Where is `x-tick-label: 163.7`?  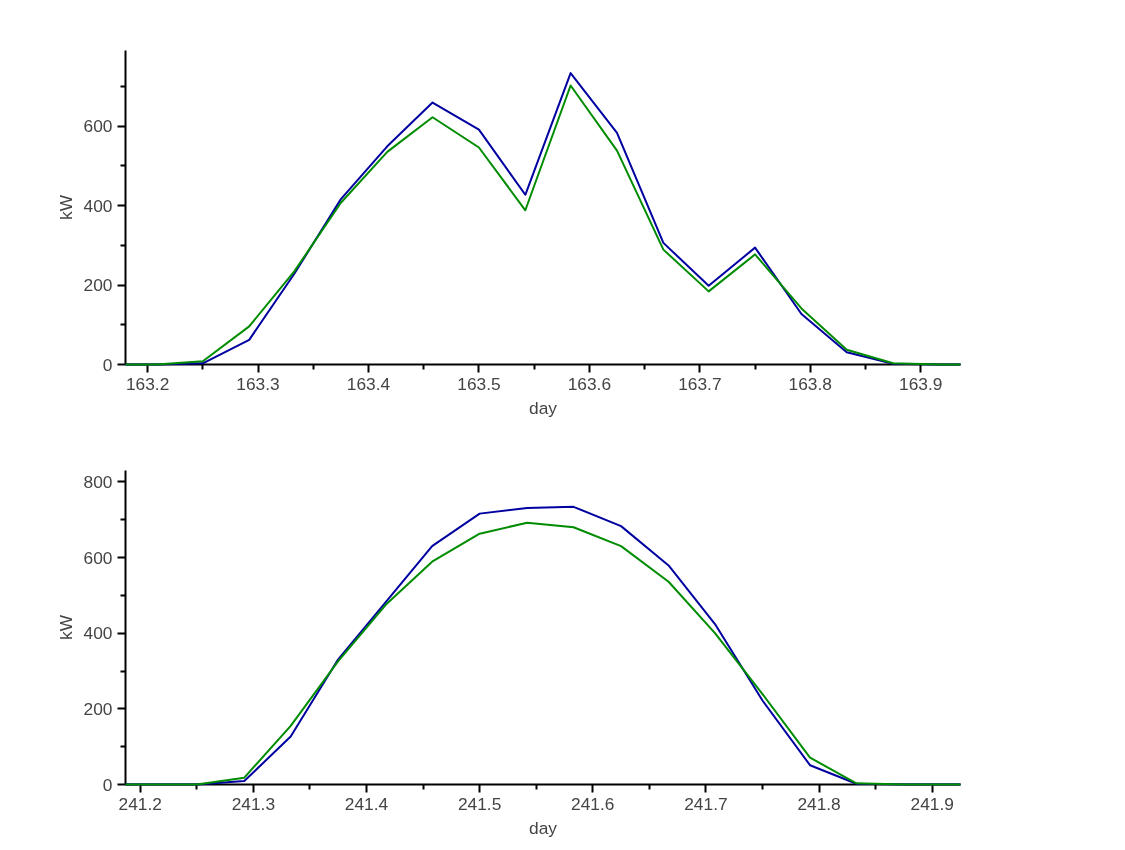
x-tick-label: 163.7 is located at coordinates (700, 383).